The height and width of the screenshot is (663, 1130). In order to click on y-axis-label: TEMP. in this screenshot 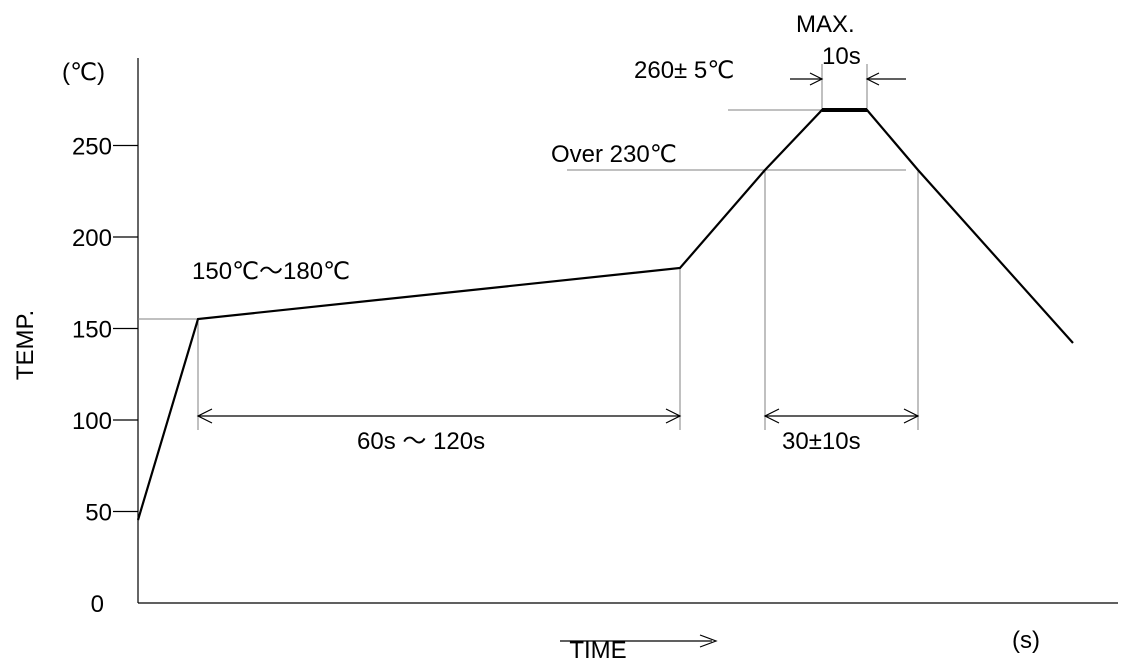, I will do `click(25, 345)`.